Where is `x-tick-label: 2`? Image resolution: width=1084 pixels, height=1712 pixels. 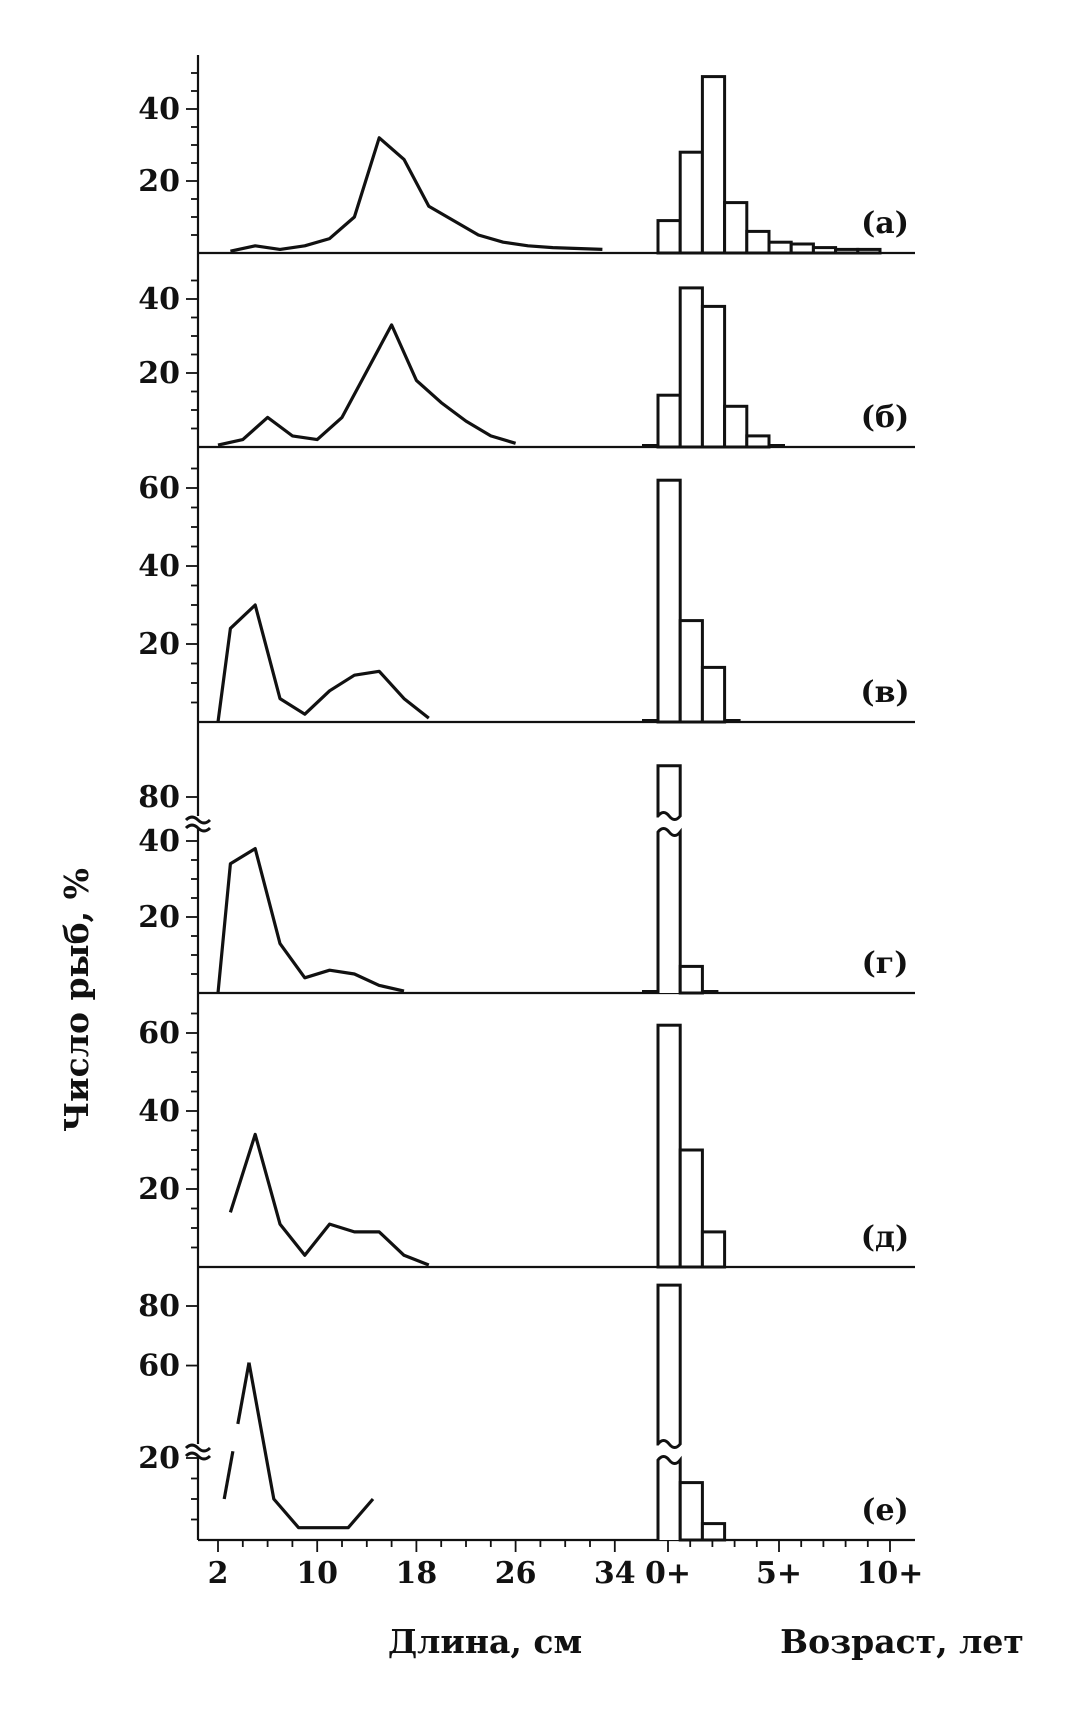
x-tick-label: 2 is located at coordinates (218, 1573).